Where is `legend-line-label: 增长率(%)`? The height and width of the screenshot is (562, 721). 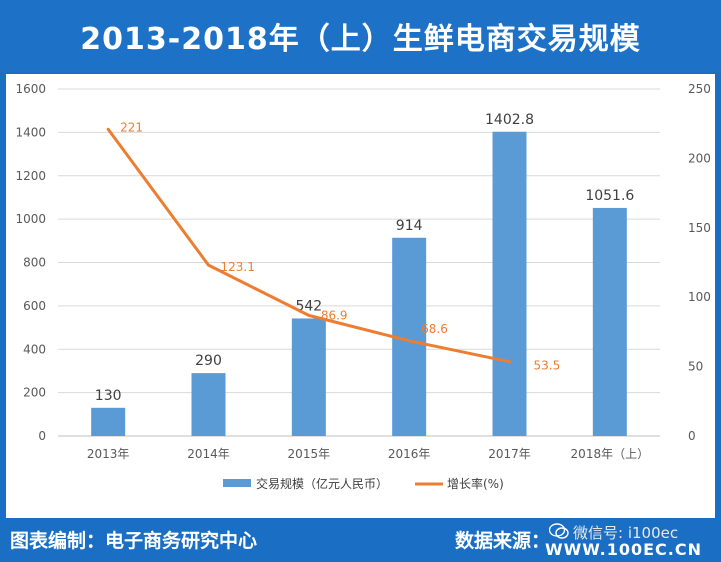
legend-line-label: 增长率(%) is located at coordinates (475, 483).